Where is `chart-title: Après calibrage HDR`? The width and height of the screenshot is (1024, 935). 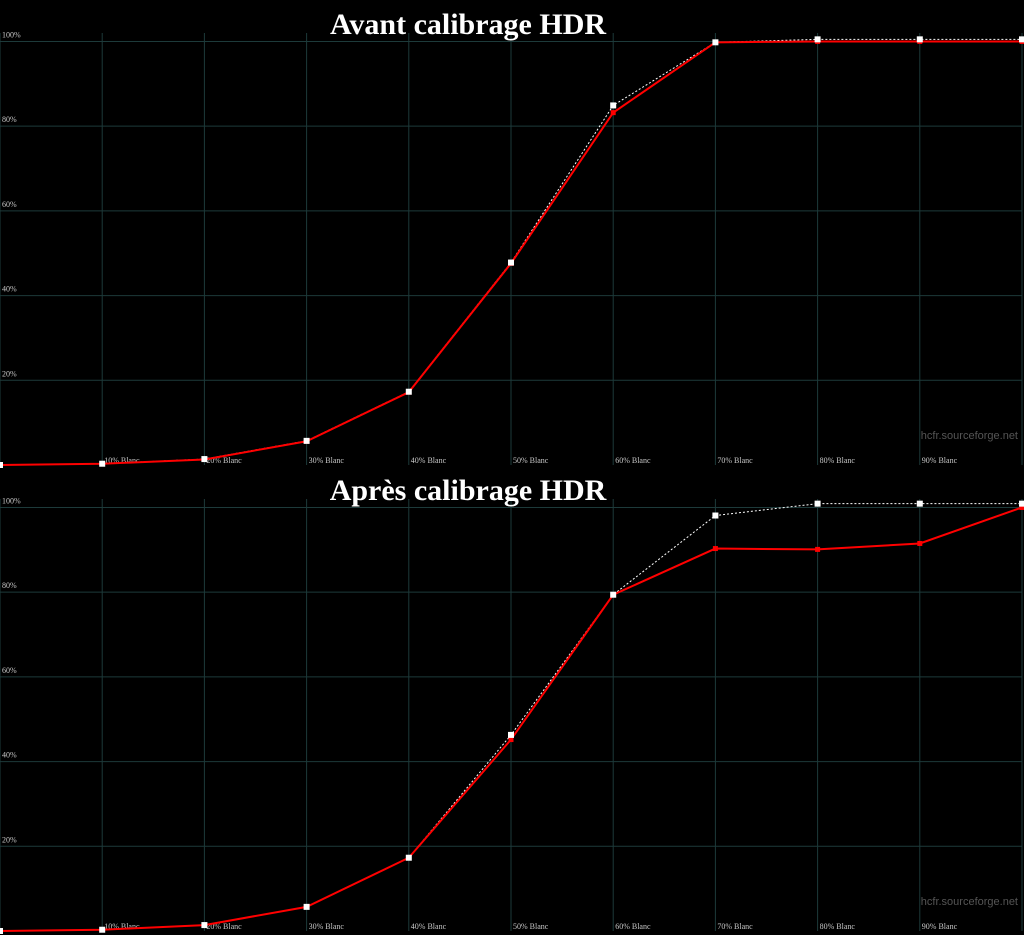 chart-title: Après calibrage HDR is located at coordinates (468, 490).